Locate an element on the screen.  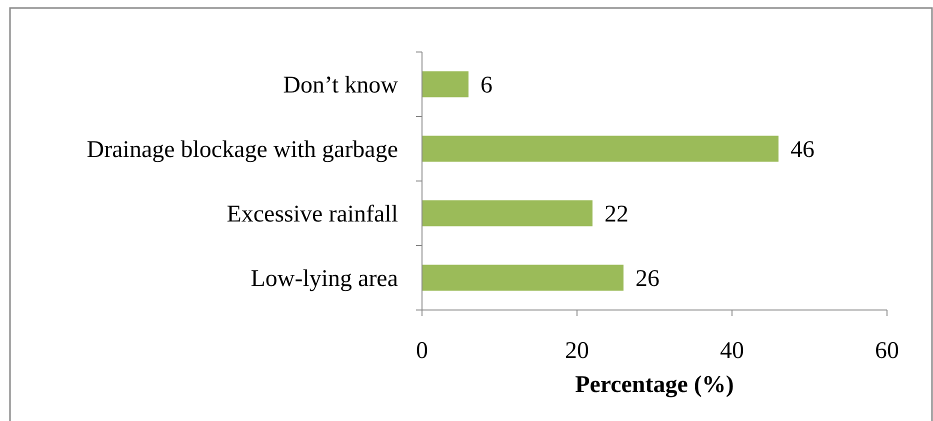
x-tick-label: 0 is located at coordinates (422, 351).